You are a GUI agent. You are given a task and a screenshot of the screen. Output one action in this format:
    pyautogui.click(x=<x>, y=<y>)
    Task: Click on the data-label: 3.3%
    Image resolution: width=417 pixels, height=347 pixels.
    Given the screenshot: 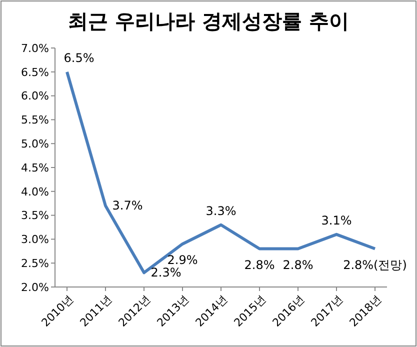 What is the action you would take?
    pyautogui.click(x=221, y=211)
    